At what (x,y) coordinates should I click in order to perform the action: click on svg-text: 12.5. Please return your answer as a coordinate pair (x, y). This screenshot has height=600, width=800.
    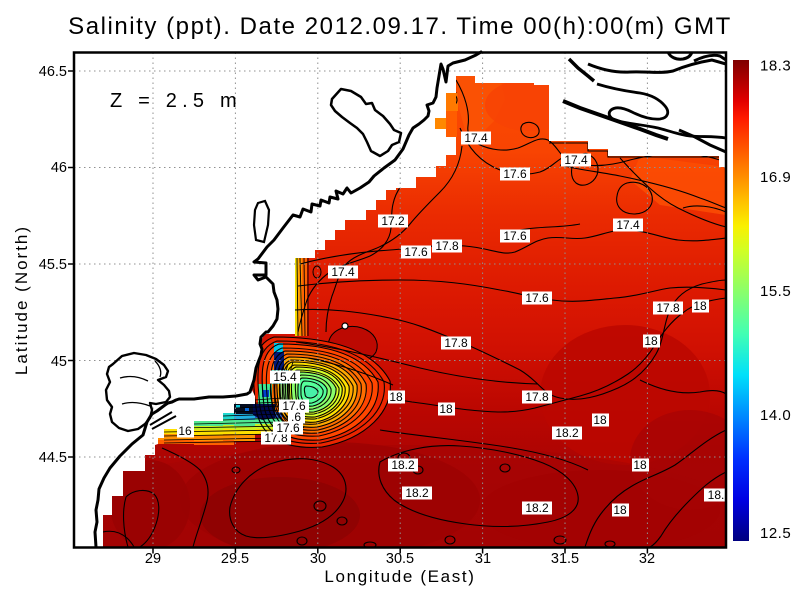
    Looking at the image, I should click on (775, 533).